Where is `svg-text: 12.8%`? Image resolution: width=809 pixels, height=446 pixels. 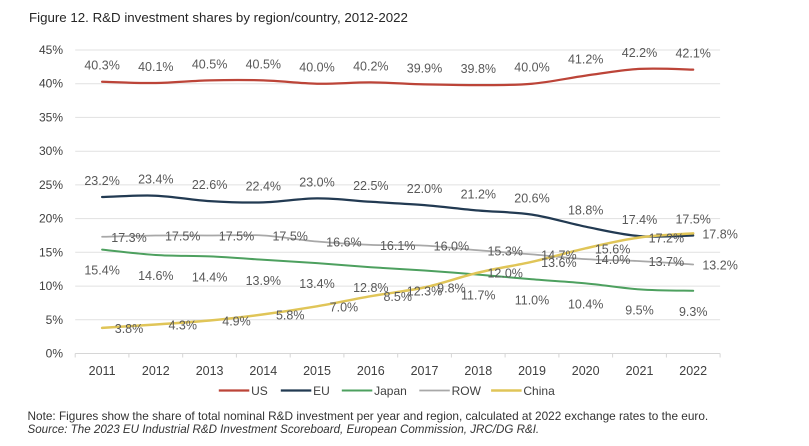 svg-text: 12.8% is located at coordinates (370, 288).